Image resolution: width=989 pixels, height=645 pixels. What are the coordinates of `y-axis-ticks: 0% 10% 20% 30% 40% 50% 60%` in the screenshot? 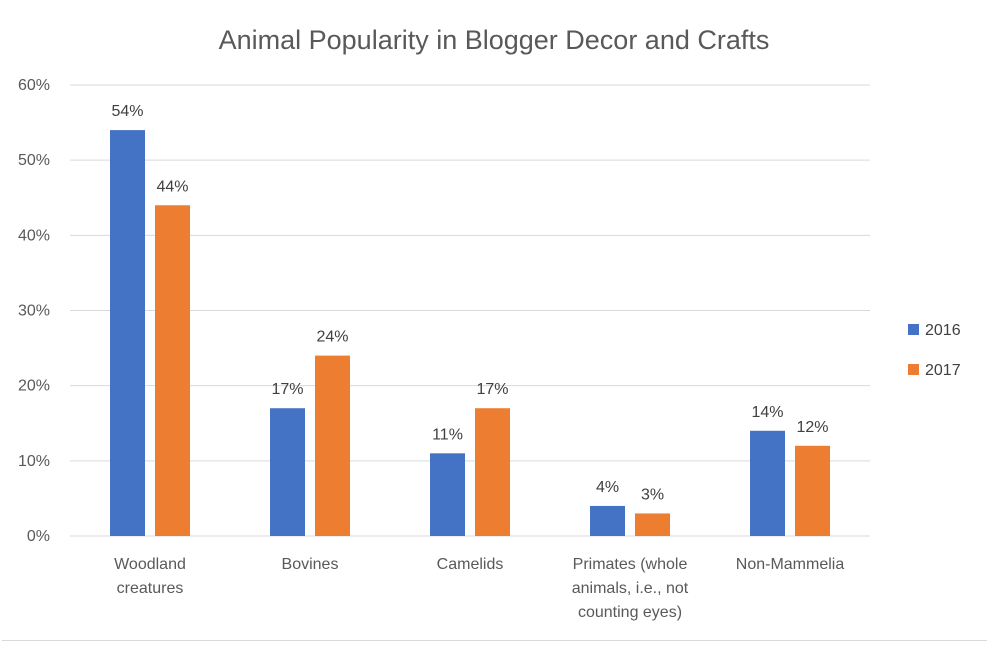 It's located at (34, 311).